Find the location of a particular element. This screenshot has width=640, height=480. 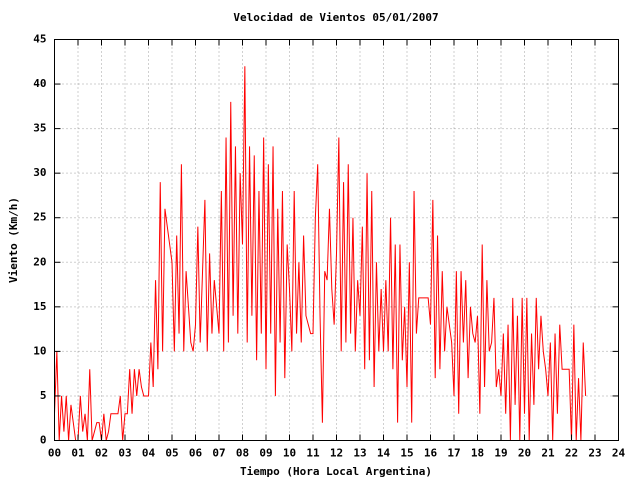

x-tick-label: 02 is located at coordinates (101, 453).